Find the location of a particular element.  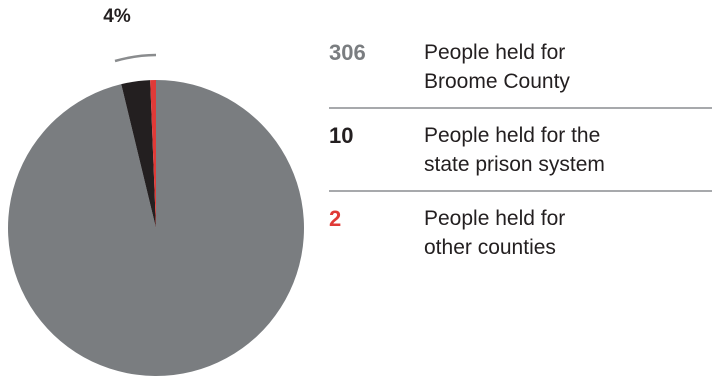

legend-item-other-counties: 2 People held for other counties is located at coordinates (520, 232).